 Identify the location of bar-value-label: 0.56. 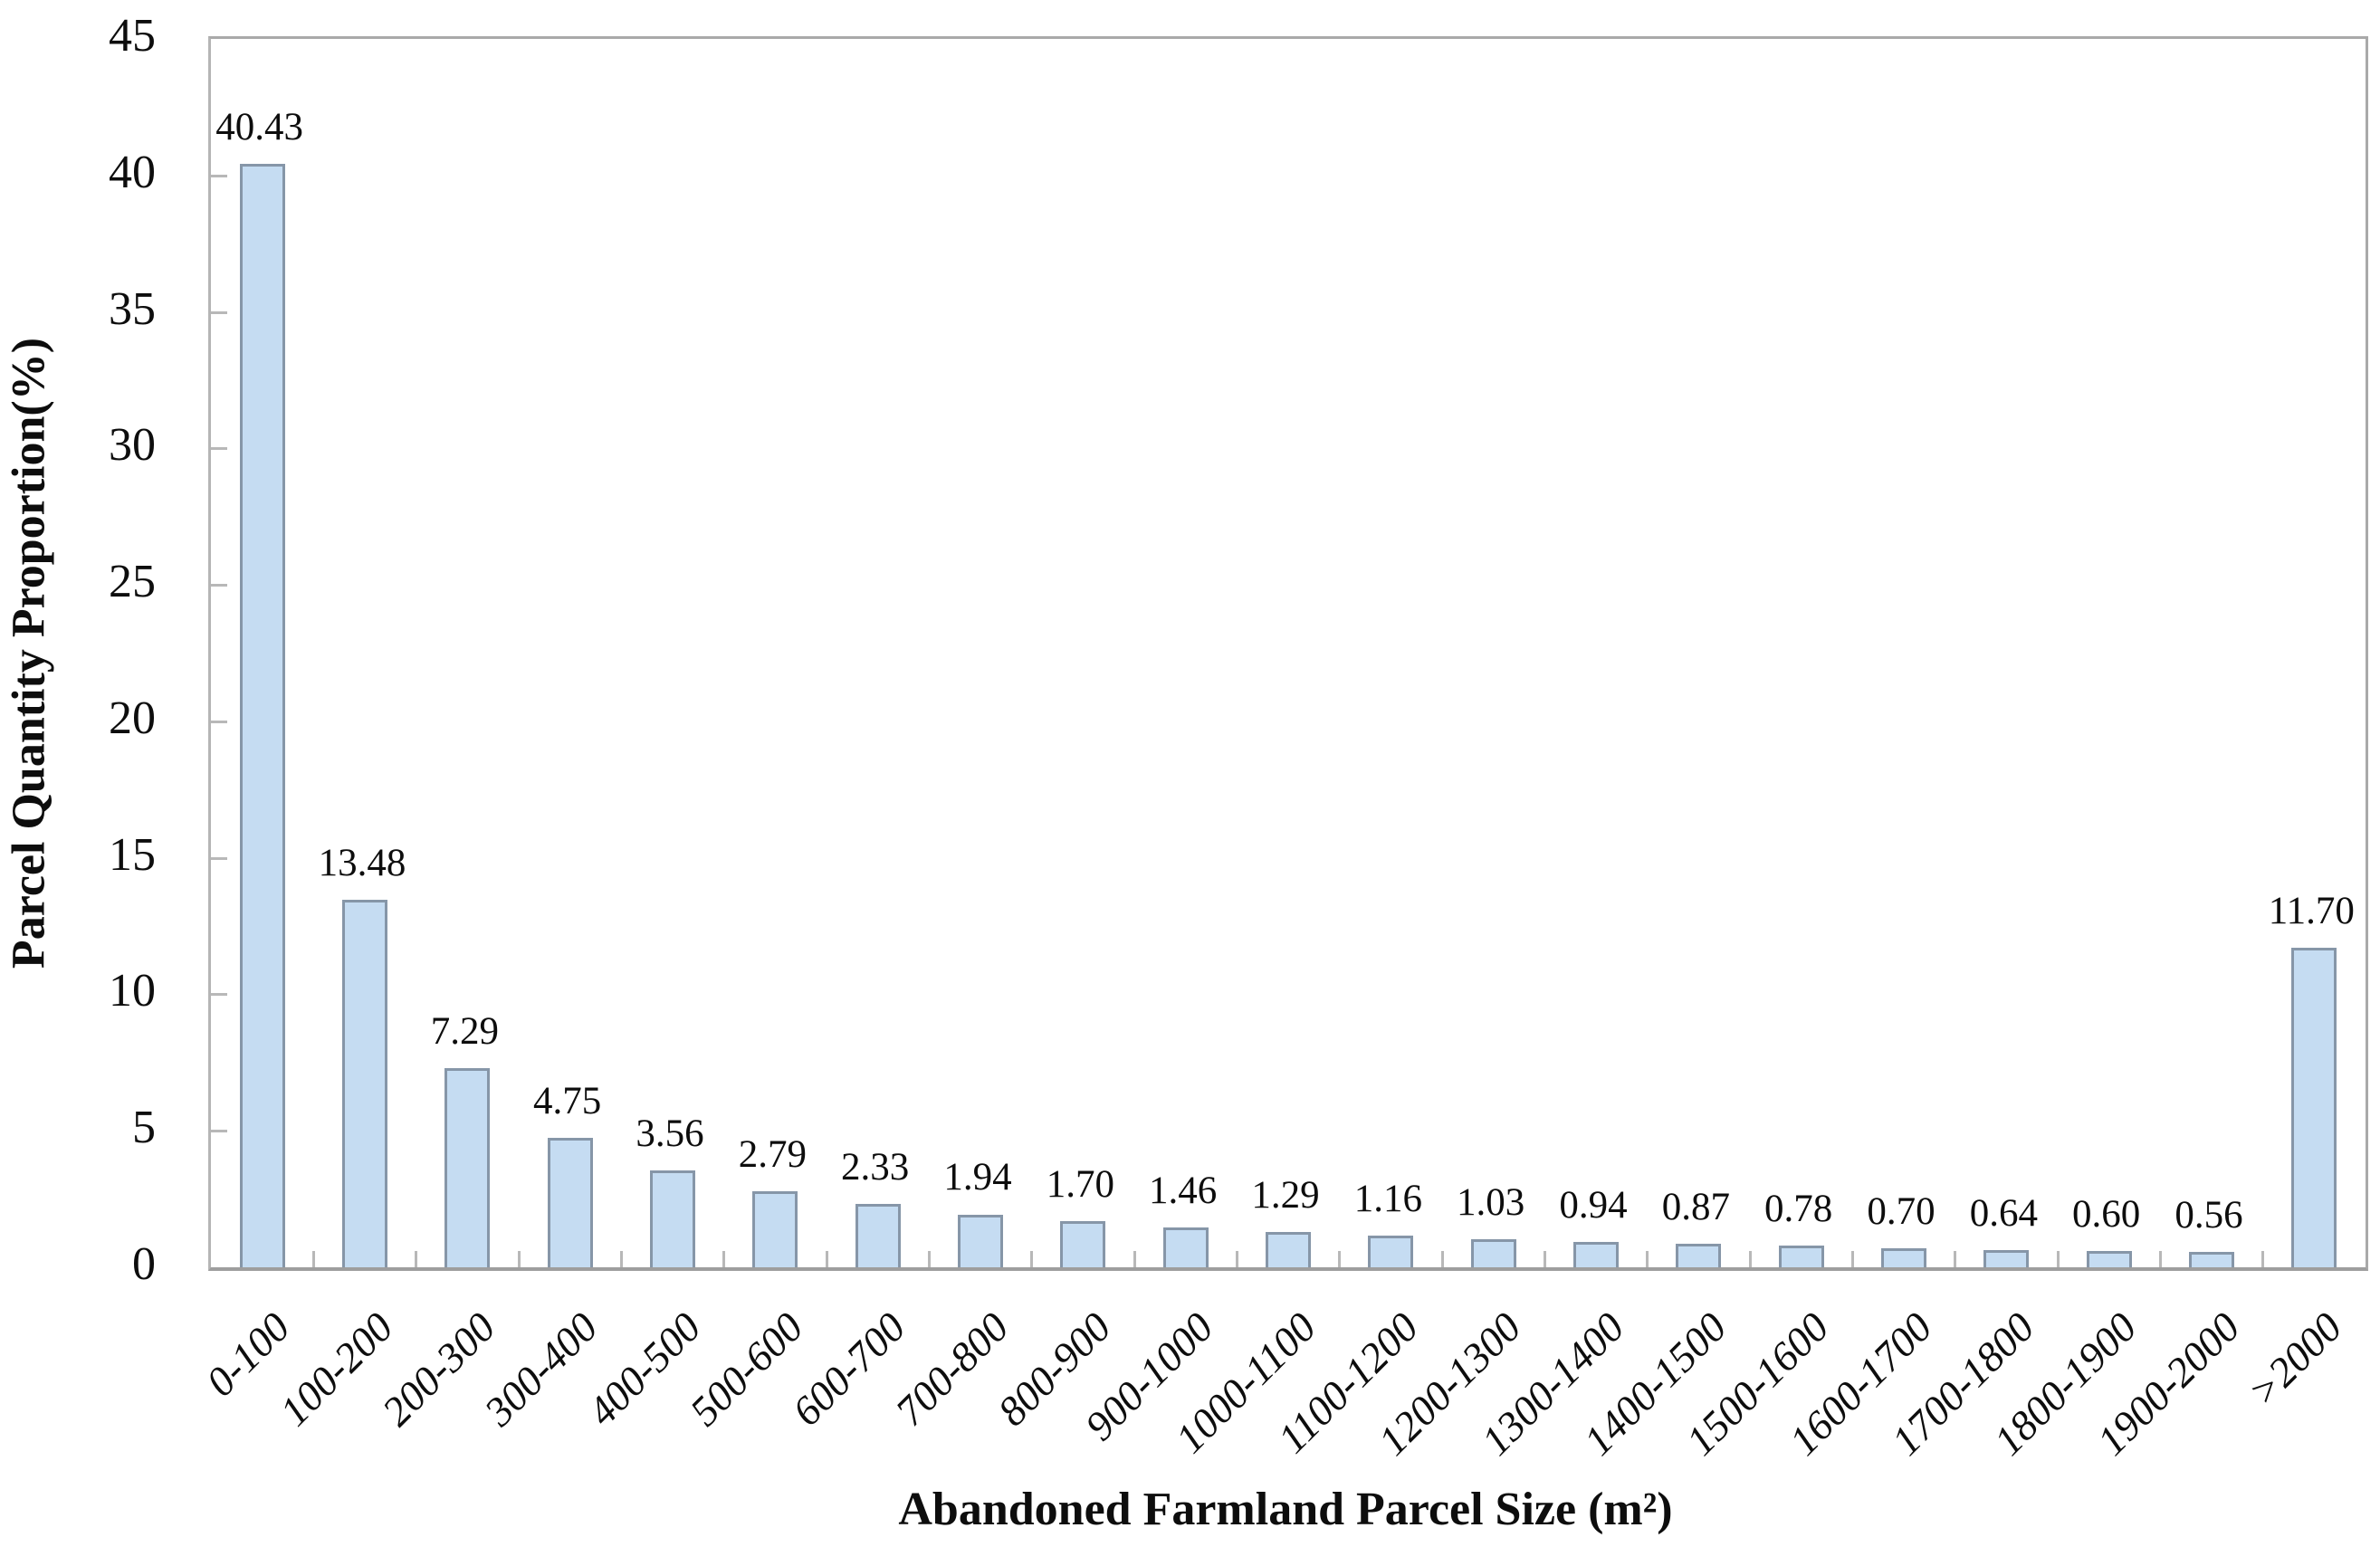
(2209, 1215).